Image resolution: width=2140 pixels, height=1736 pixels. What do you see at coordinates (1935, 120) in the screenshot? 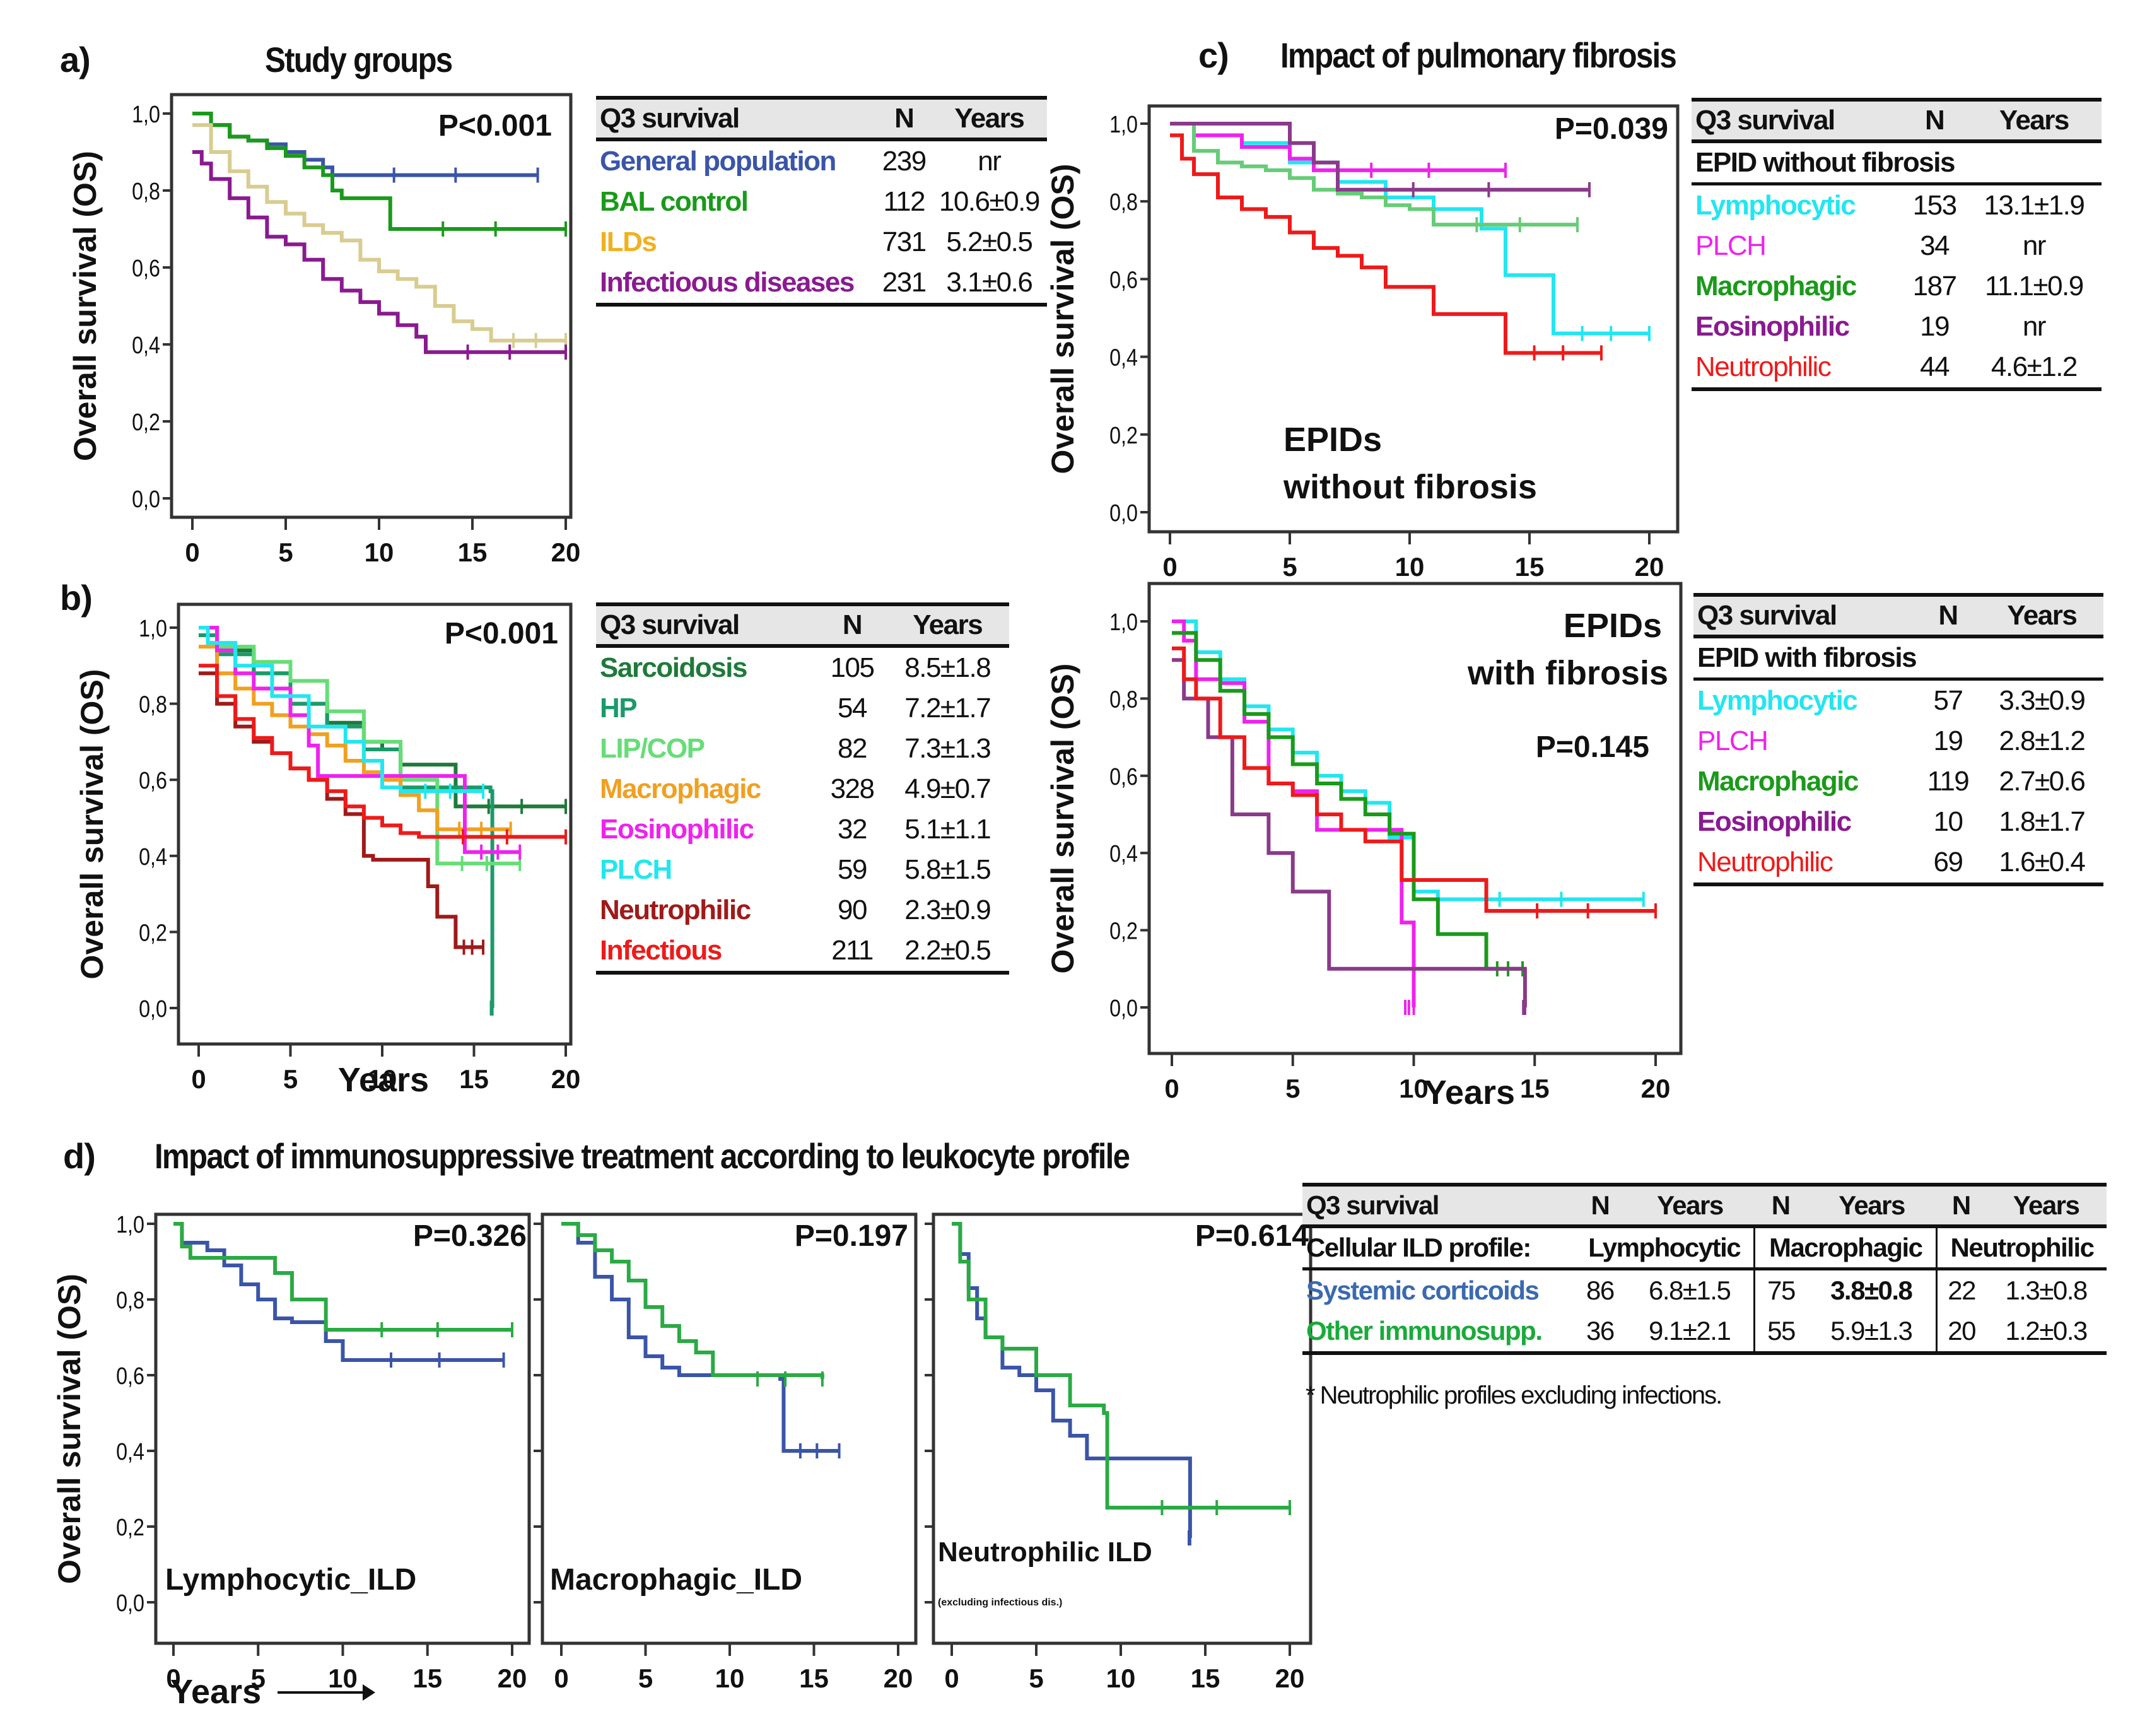
I see `table-c1-header-n: N` at bounding box center [1935, 120].